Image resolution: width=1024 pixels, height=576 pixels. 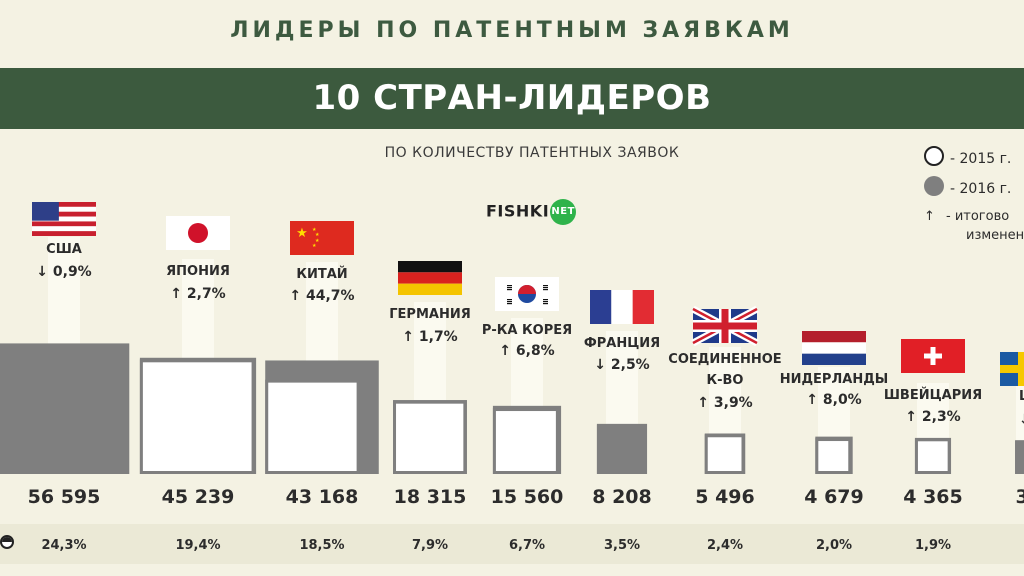 What do you see at coordinates (518, 211) in the screenshot?
I see `watermark-text: FISHKI` at bounding box center [518, 211].